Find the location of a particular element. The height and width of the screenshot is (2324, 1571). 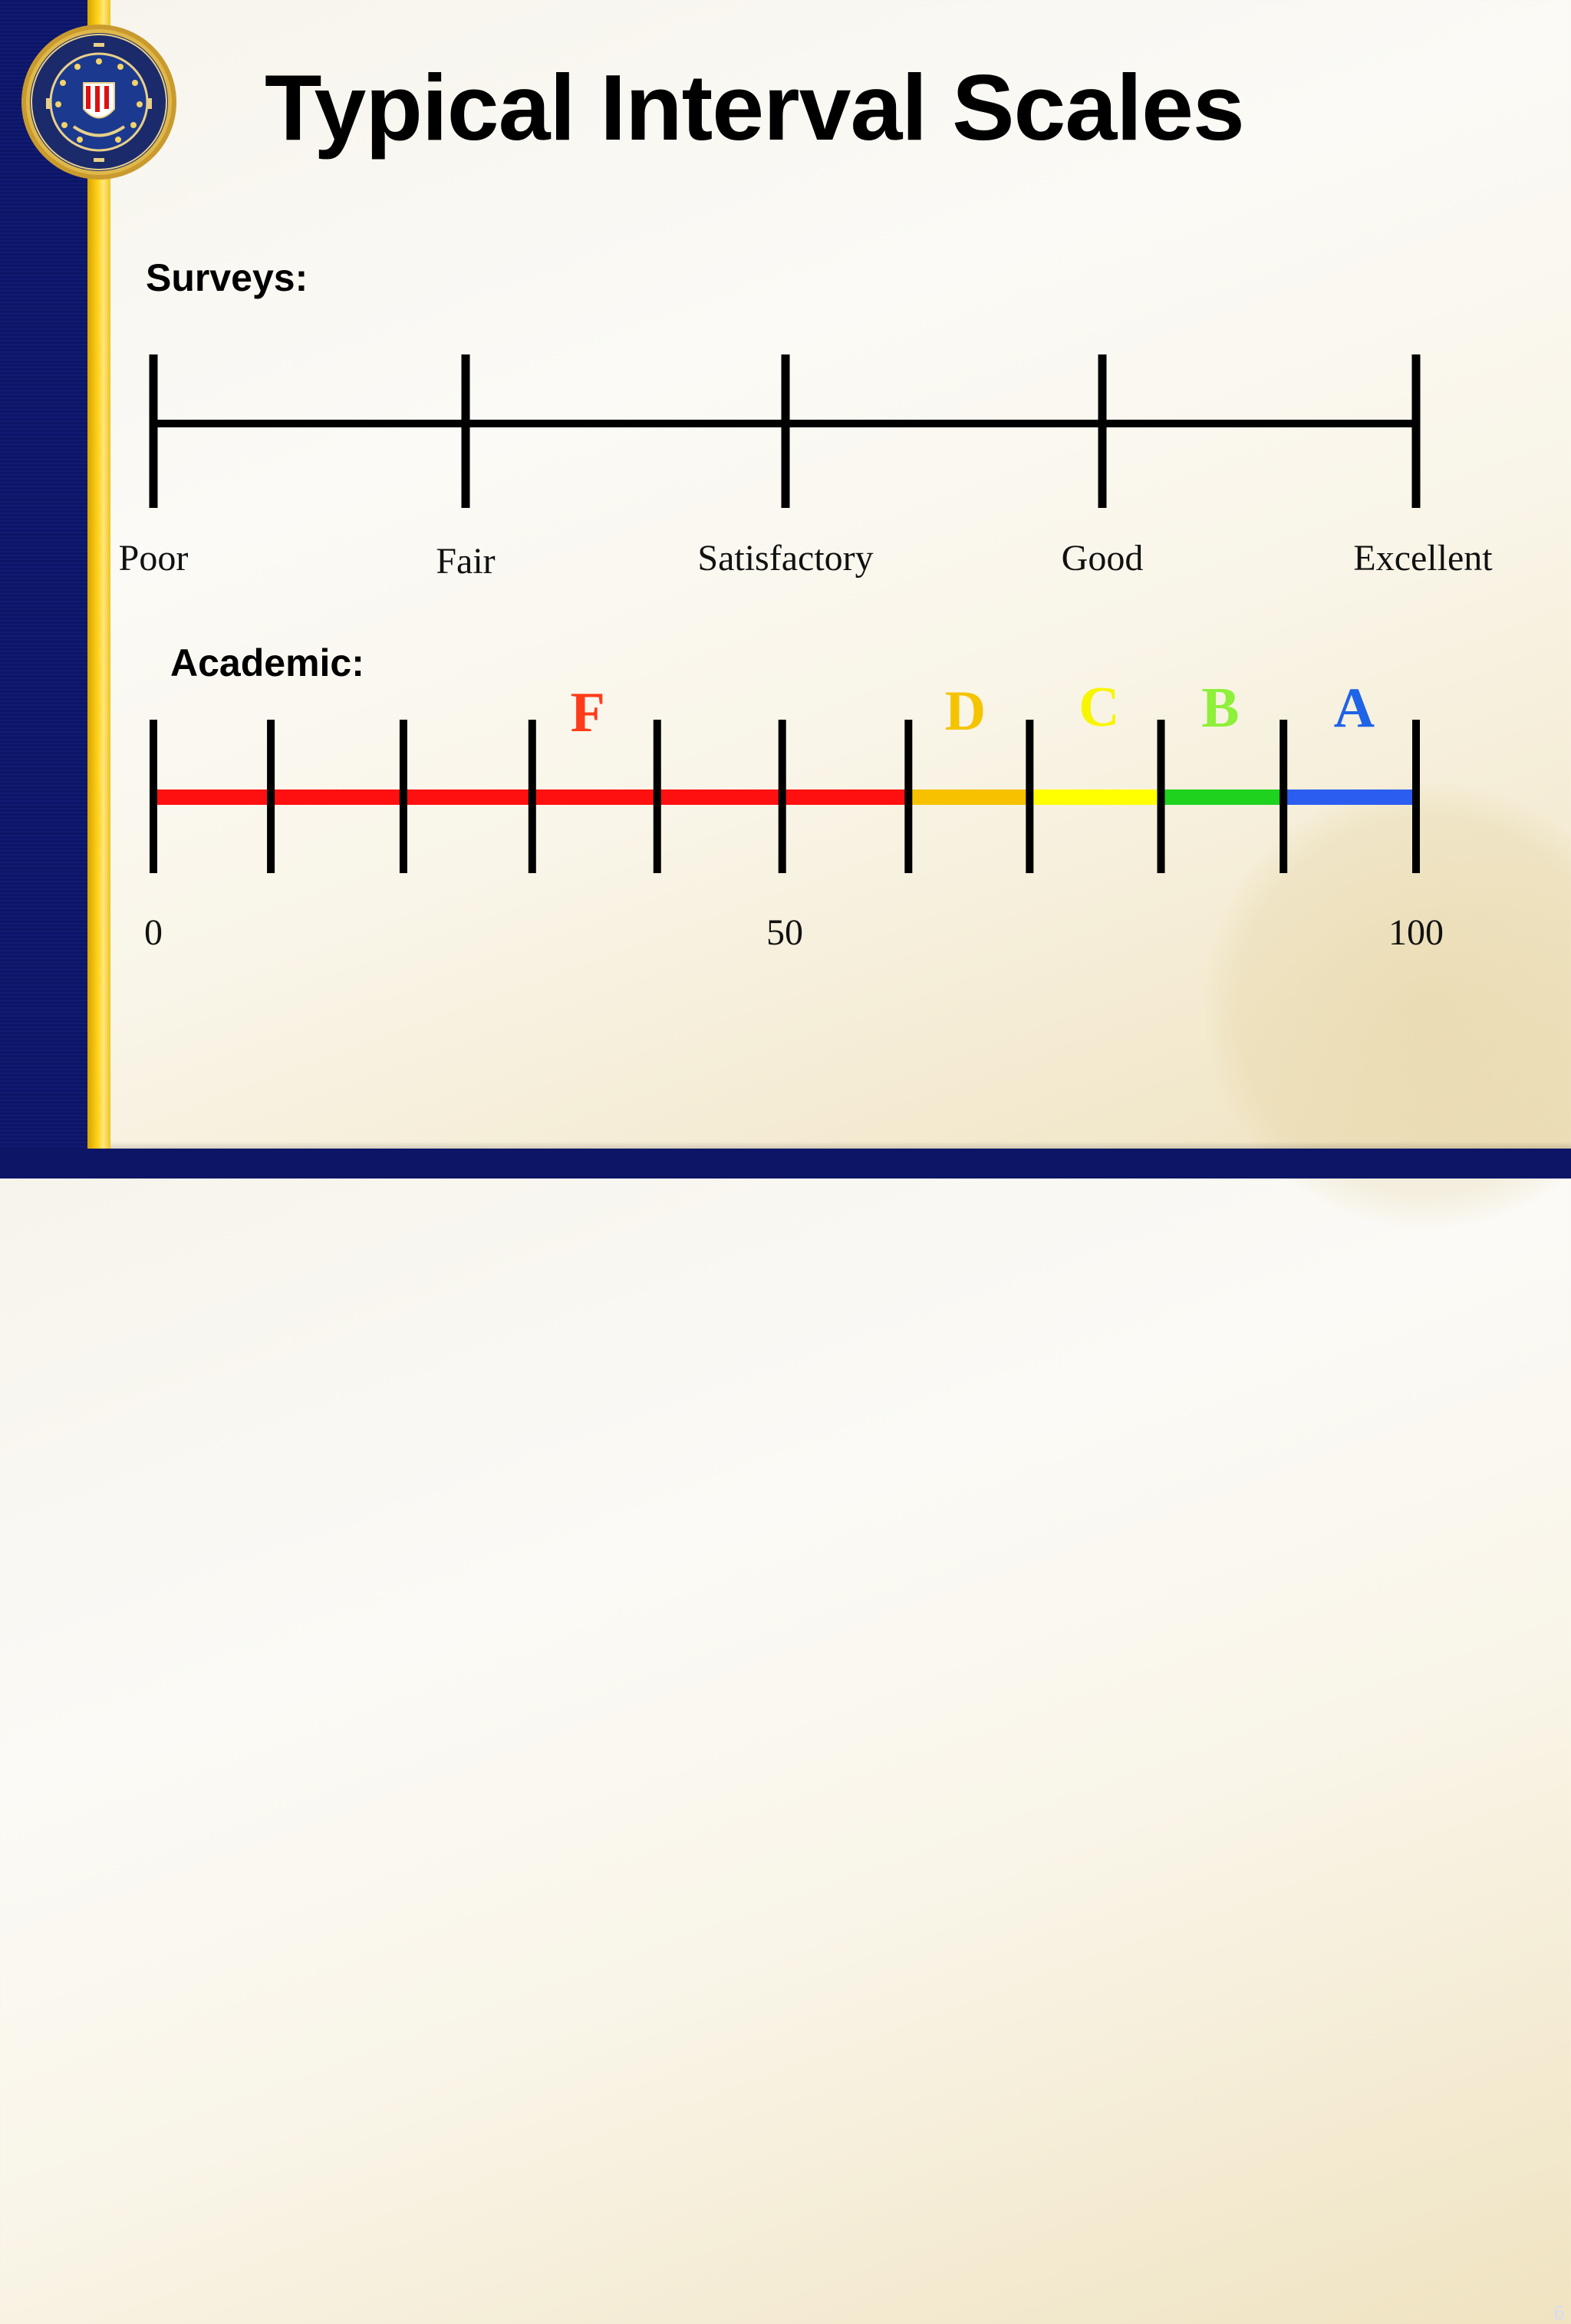

grade-label-d: D is located at coordinates (965, 711).